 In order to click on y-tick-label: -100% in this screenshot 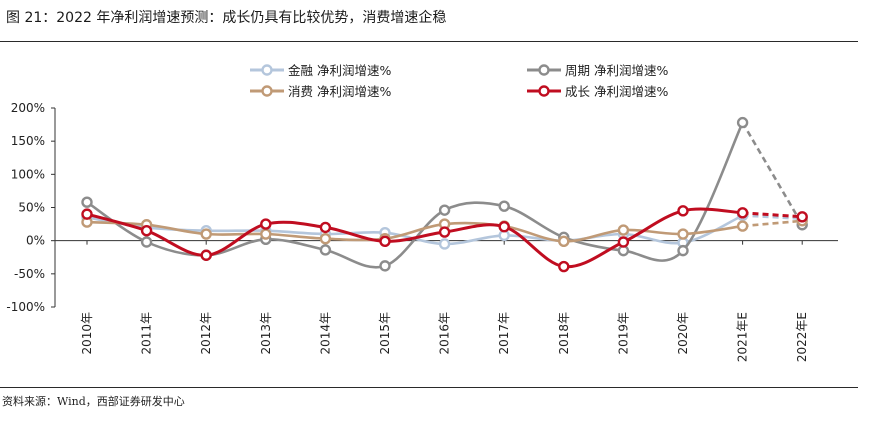, I will do `click(25, 307)`.